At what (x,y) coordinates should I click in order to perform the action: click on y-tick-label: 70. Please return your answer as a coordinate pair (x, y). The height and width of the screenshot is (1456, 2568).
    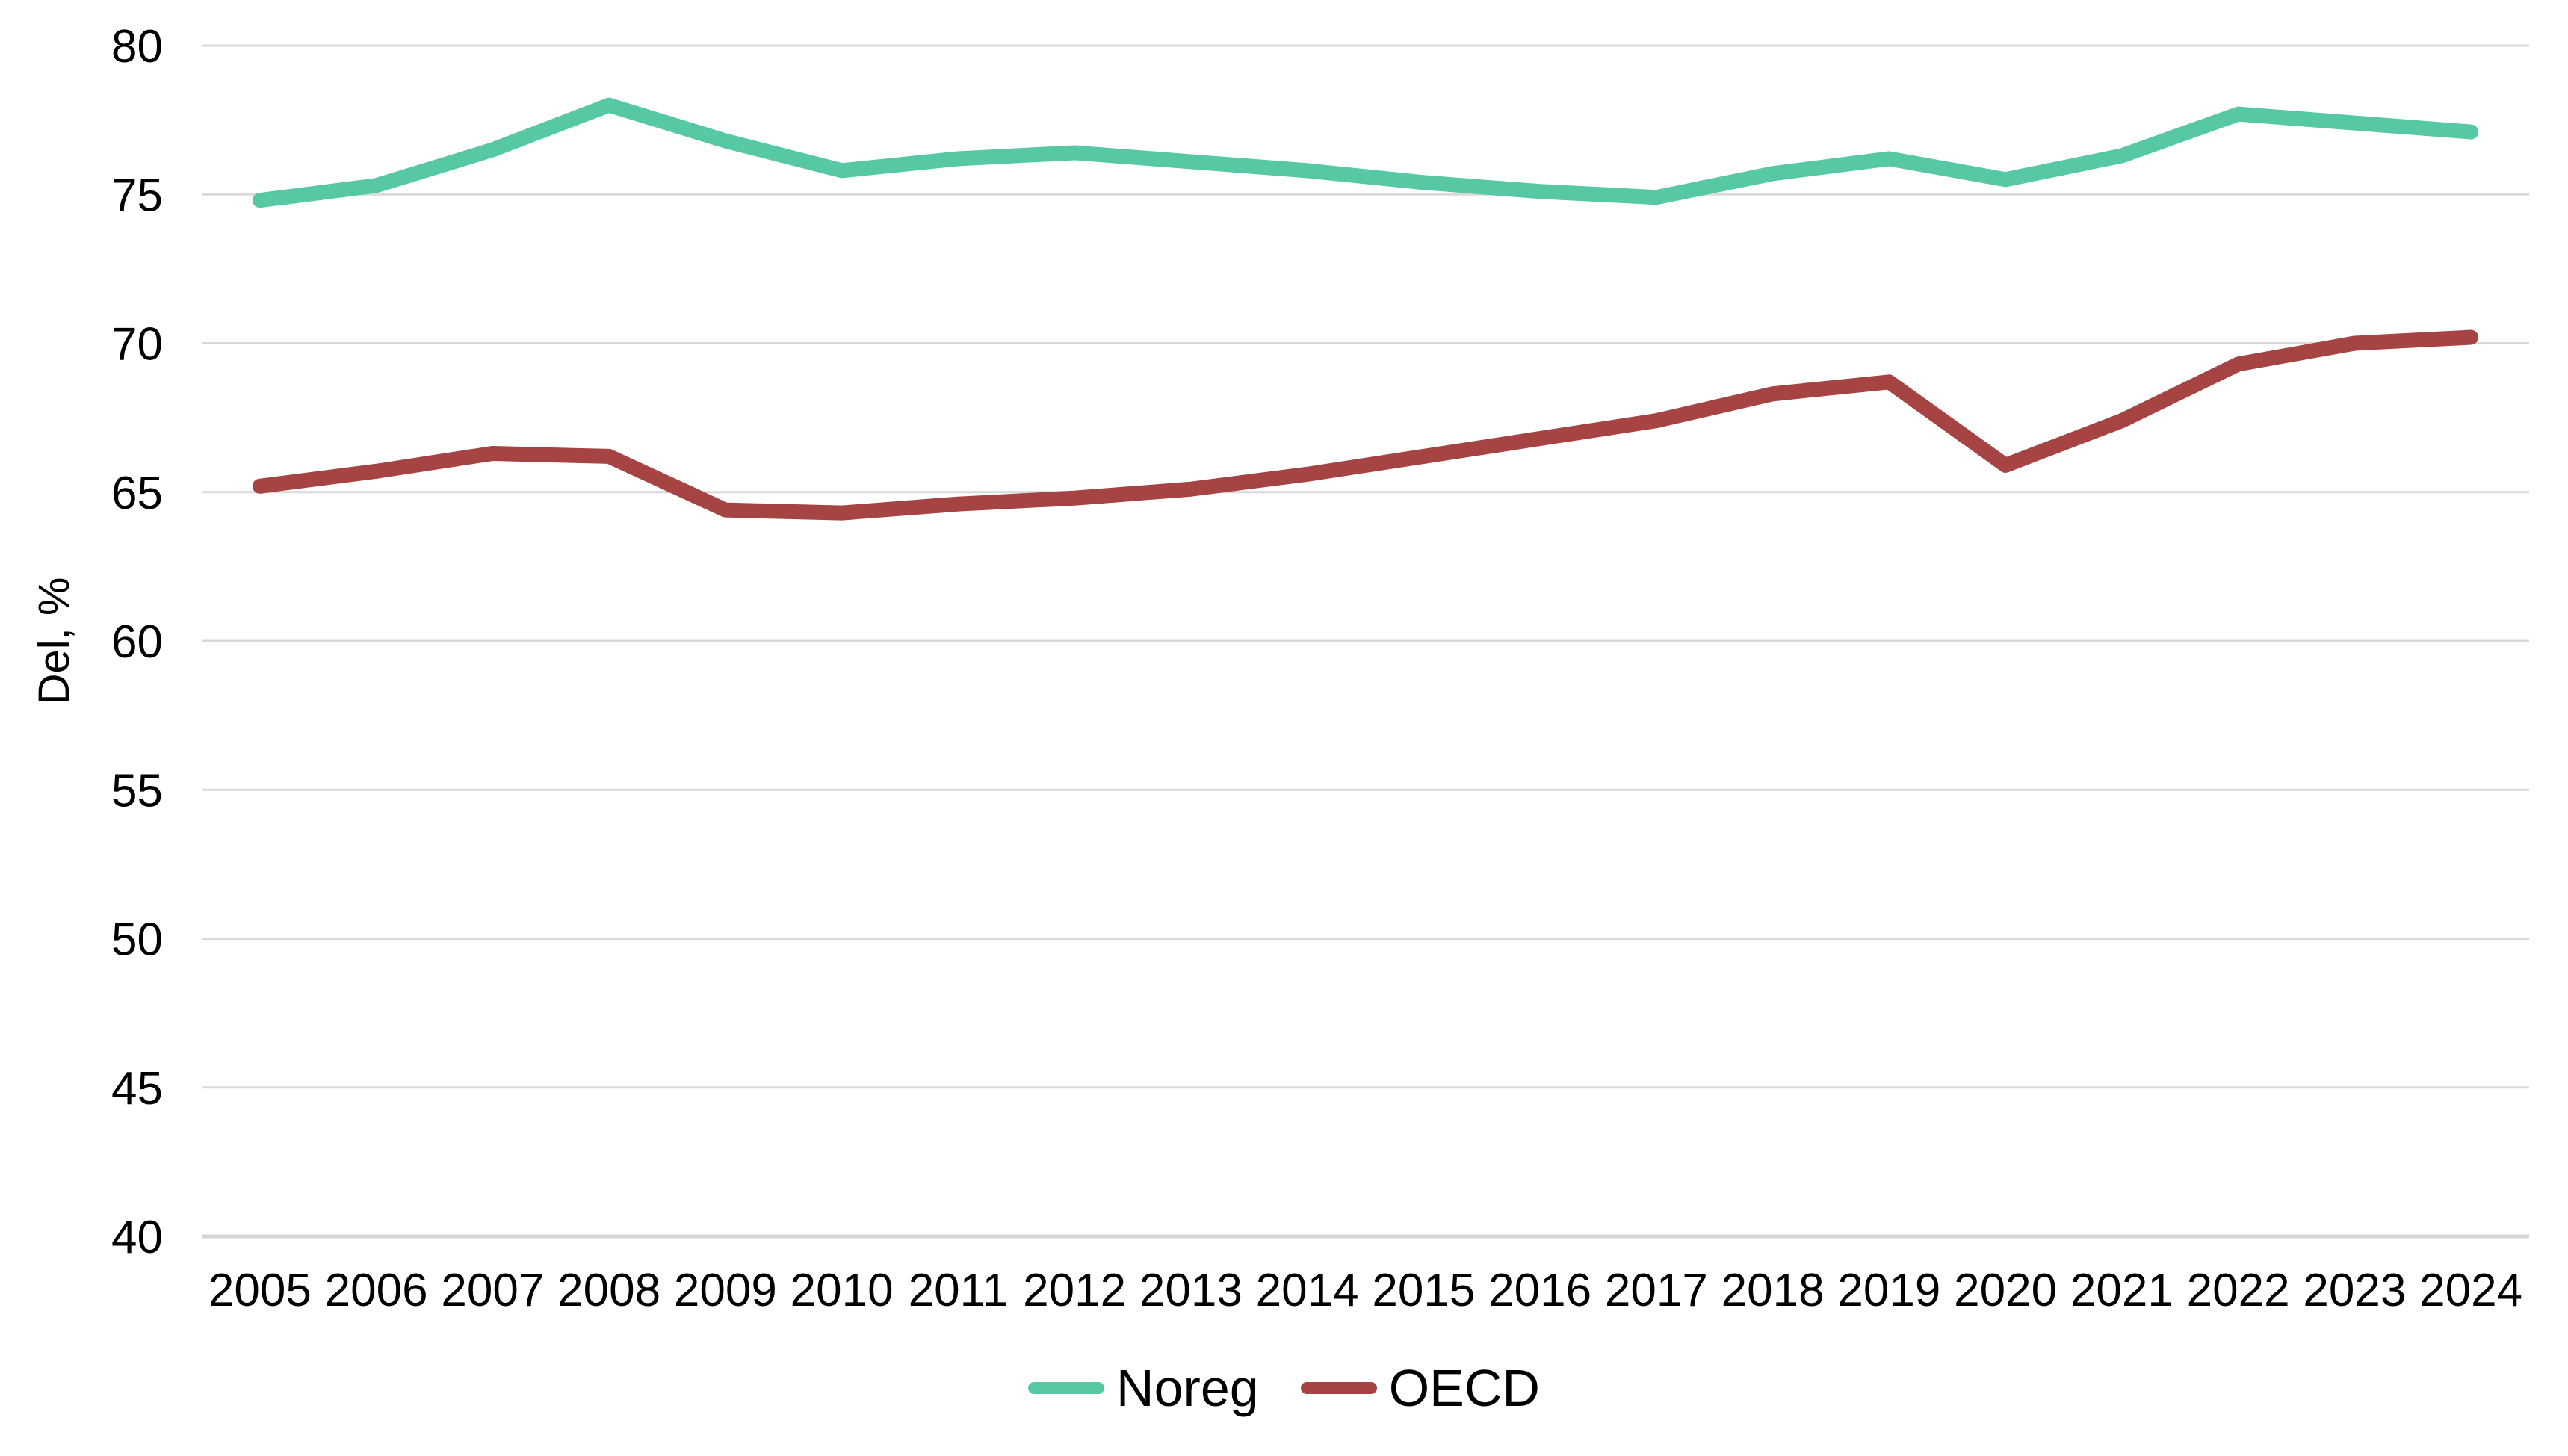
    Looking at the image, I should click on (137, 345).